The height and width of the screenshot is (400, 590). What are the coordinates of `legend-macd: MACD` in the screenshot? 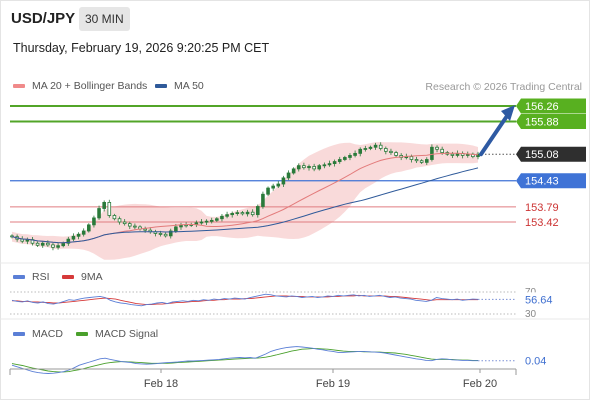 It's located at (38, 334).